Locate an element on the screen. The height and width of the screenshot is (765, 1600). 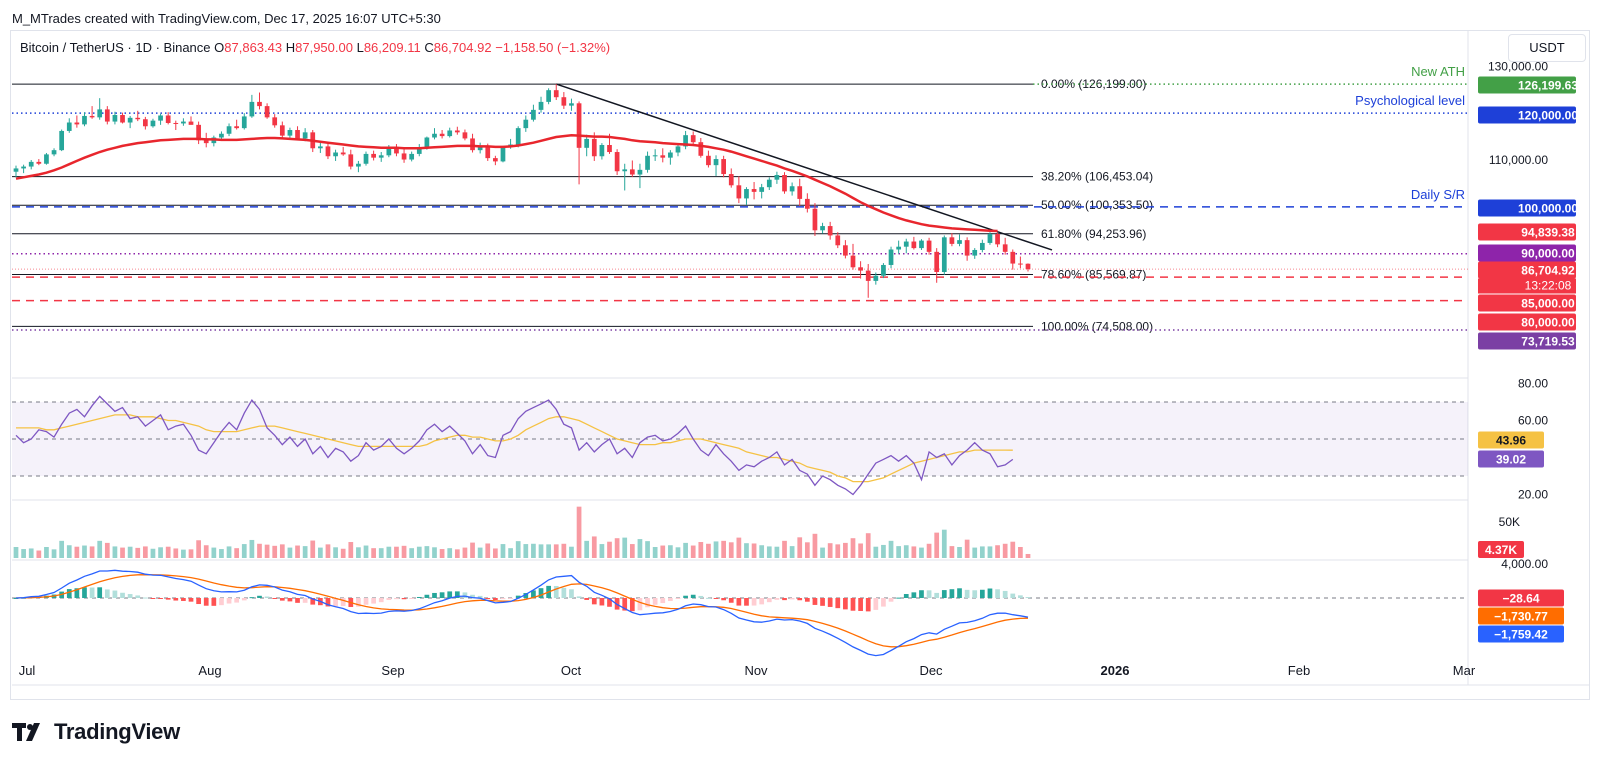
fib-level-label: 50.00% (100,353.50) is located at coordinates (1097, 205).